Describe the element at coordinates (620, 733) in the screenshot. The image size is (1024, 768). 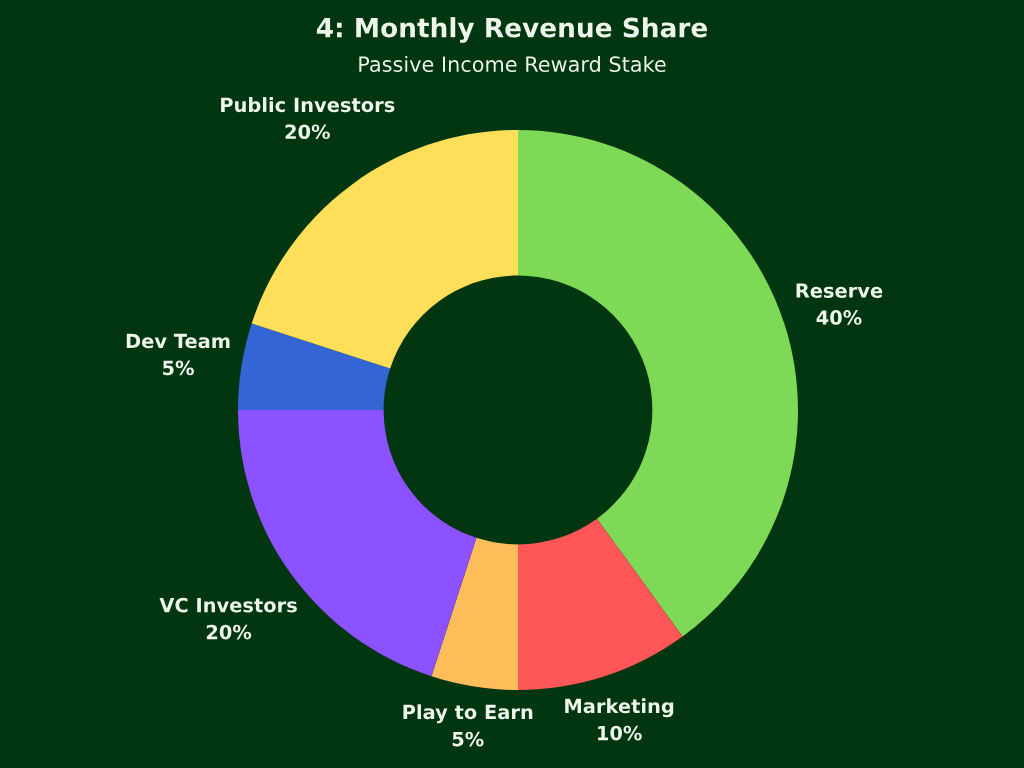
I see `data-label: 10%` at that location.